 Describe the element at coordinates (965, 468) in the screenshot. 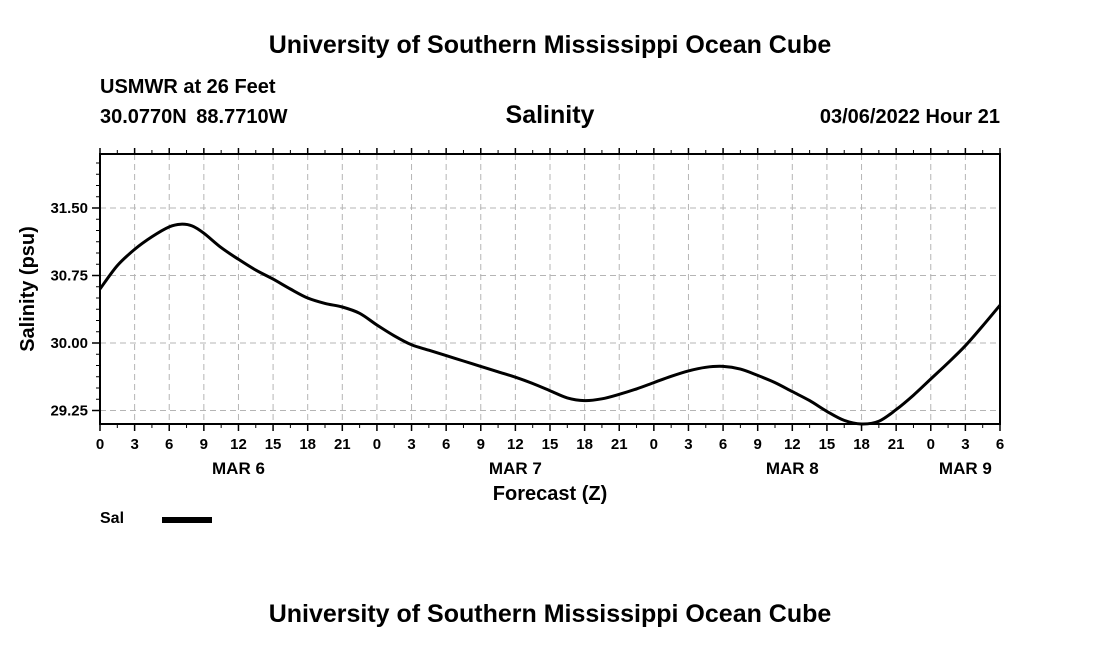

I see `date-label: MAR 9` at that location.